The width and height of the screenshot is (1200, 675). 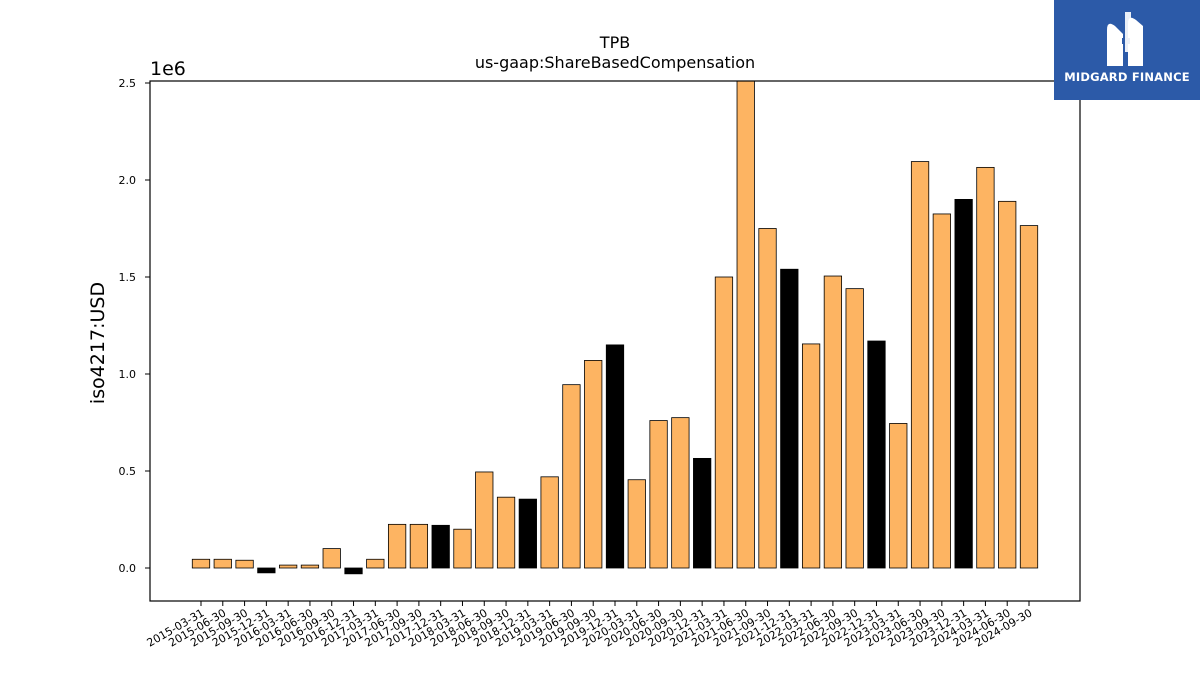 I want to click on y-ticks-group: 0.0 0.5 1.0 1.5 2.0 2.5, so click(x=134, y=326).